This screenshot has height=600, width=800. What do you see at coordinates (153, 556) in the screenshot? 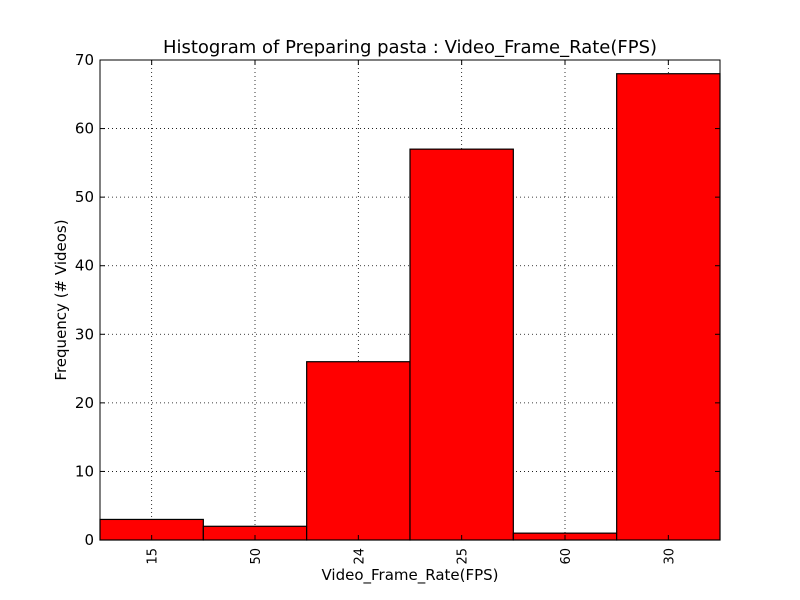
I see `x-tick-label: 15` at bounding box center [153, 556].